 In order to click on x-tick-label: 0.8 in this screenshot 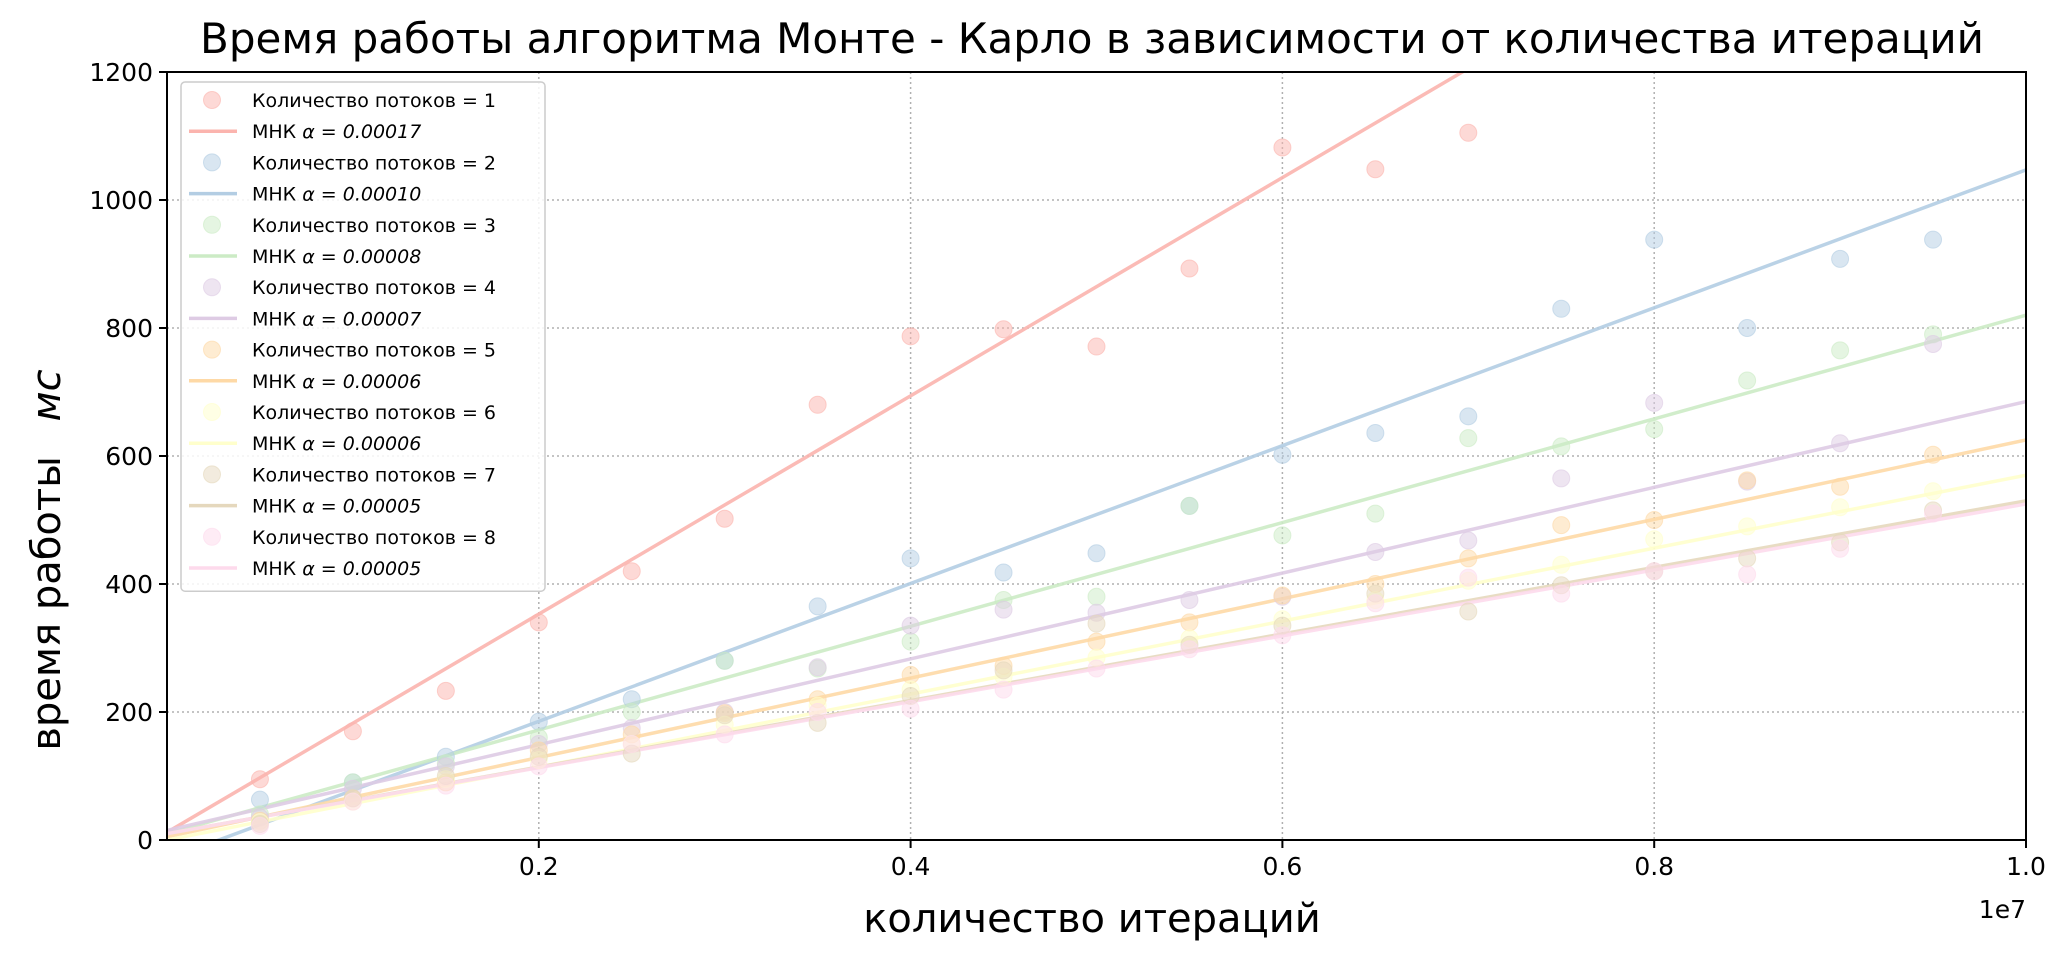, I will do `click(1654, 866)`.